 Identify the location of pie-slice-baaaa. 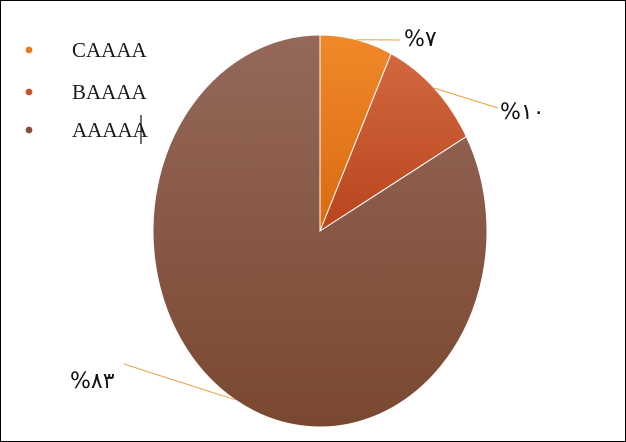
(392, 142).